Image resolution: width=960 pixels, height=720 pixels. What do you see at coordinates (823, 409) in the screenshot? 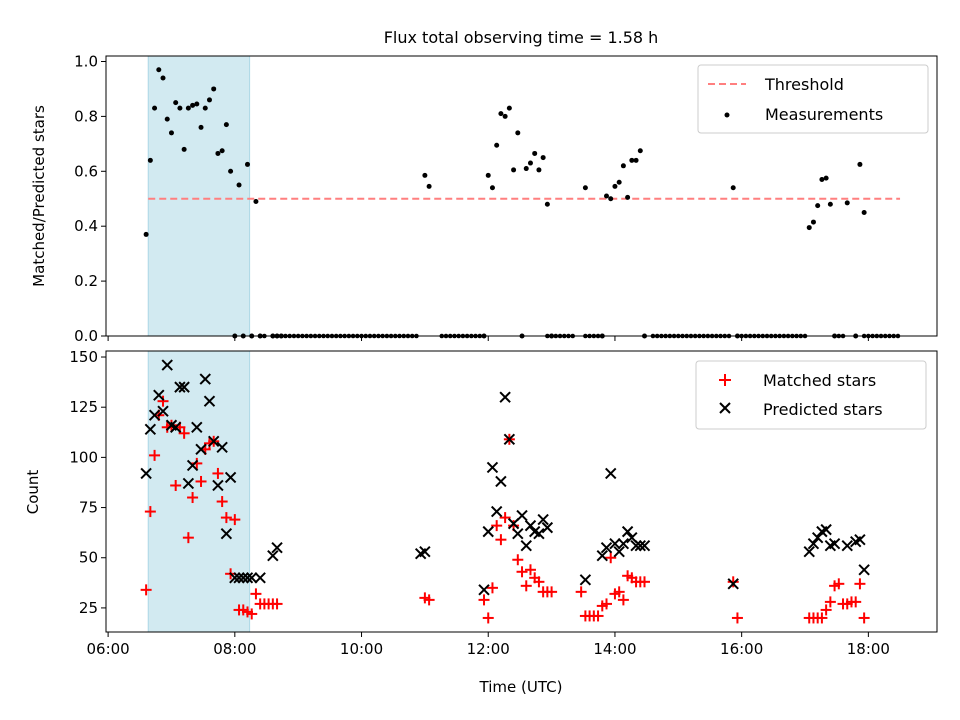
I see `legend-predicted-label: Predicted stars` at bounding box center [823, 409].